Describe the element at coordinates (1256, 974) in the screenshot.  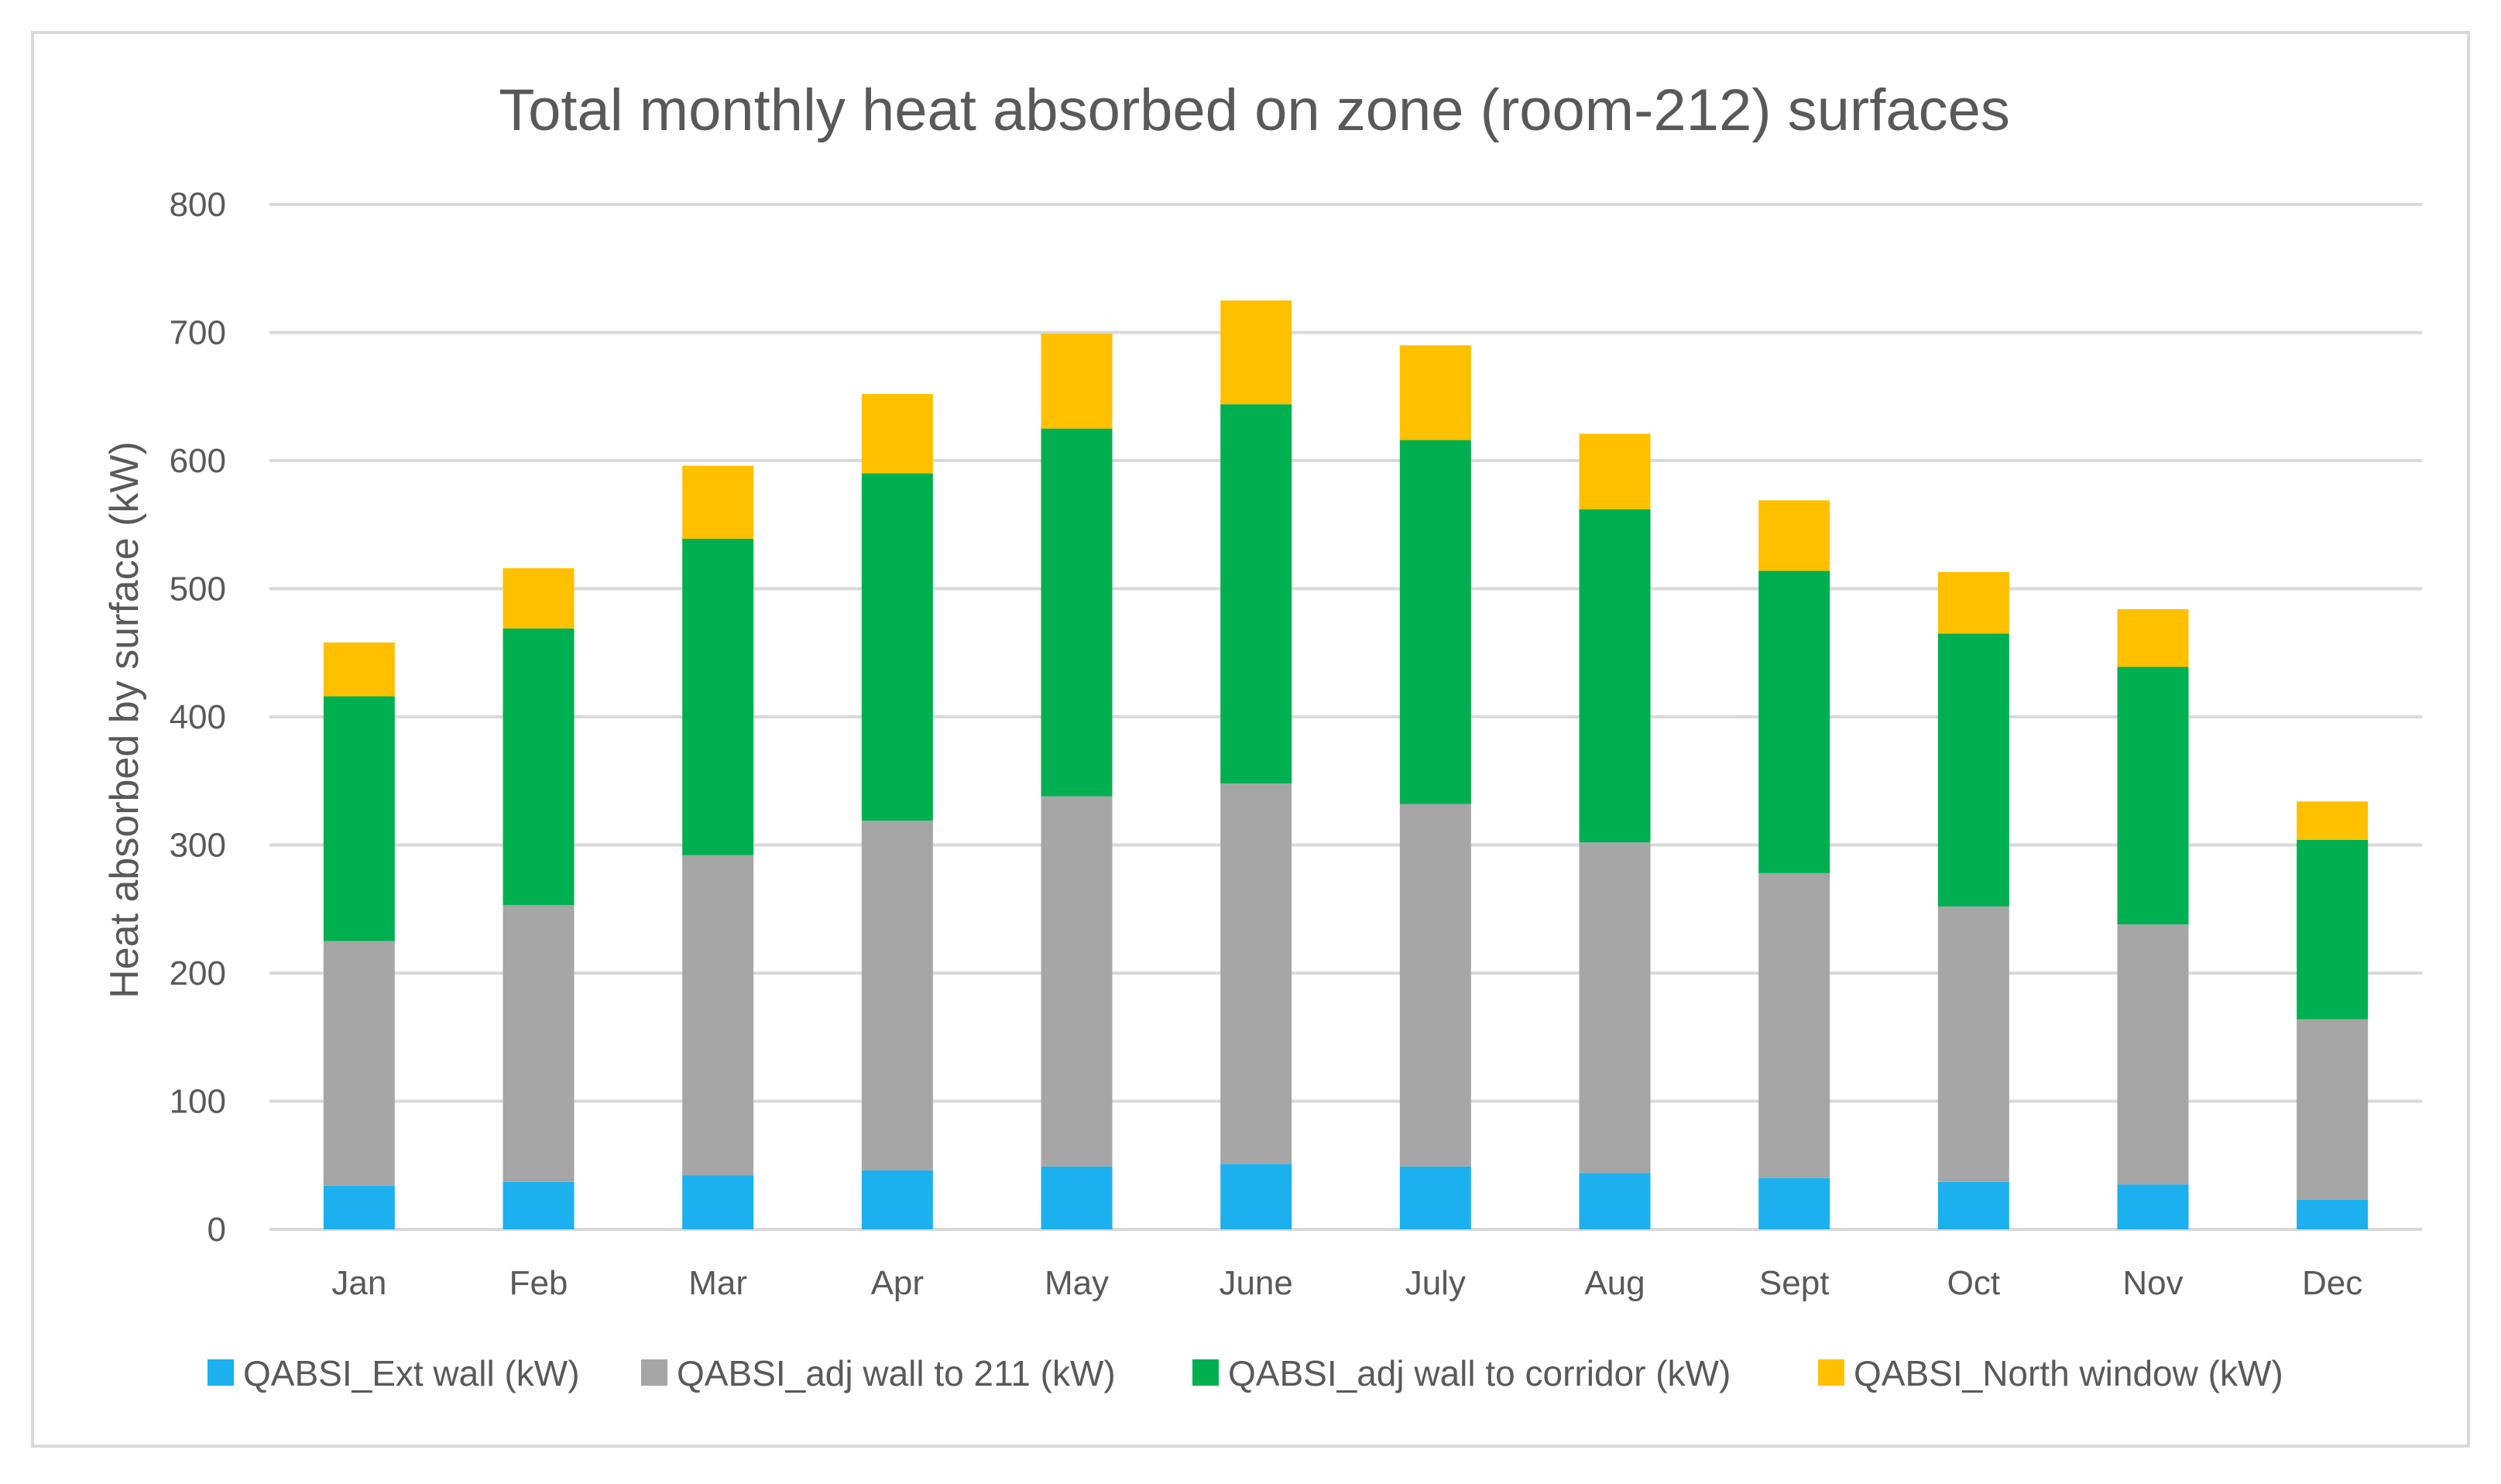
I see `bar-segment-qabsi-adj-wall-to-211-kw-june` at that location.